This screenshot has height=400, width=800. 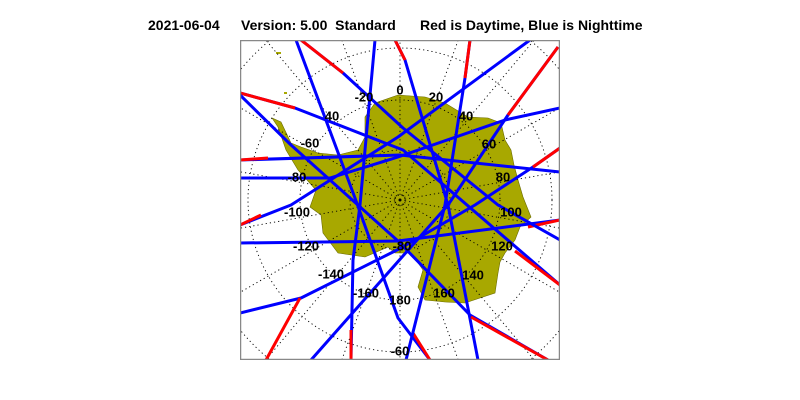 I want to click on south-pole-dot, so click(x=400, y=200).